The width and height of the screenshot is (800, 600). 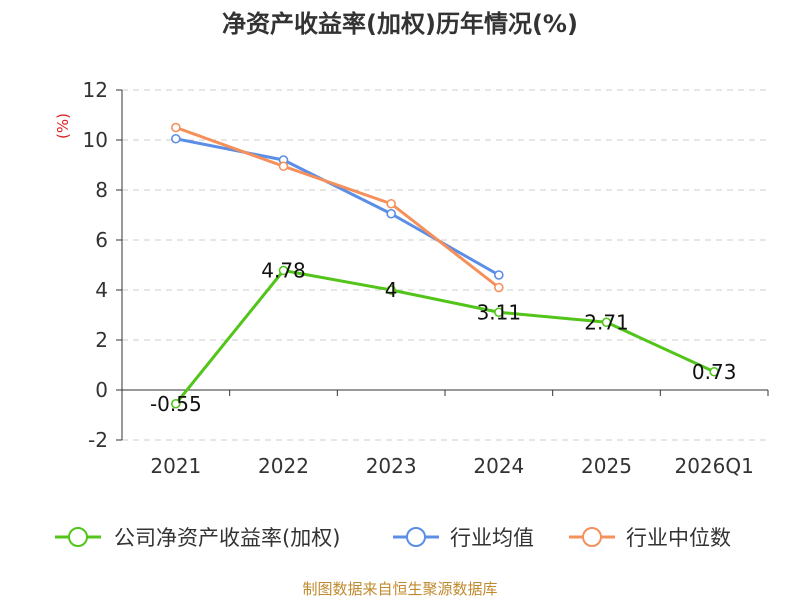 I want to click on y-tick-label: 8, so click(x=101, y=190).